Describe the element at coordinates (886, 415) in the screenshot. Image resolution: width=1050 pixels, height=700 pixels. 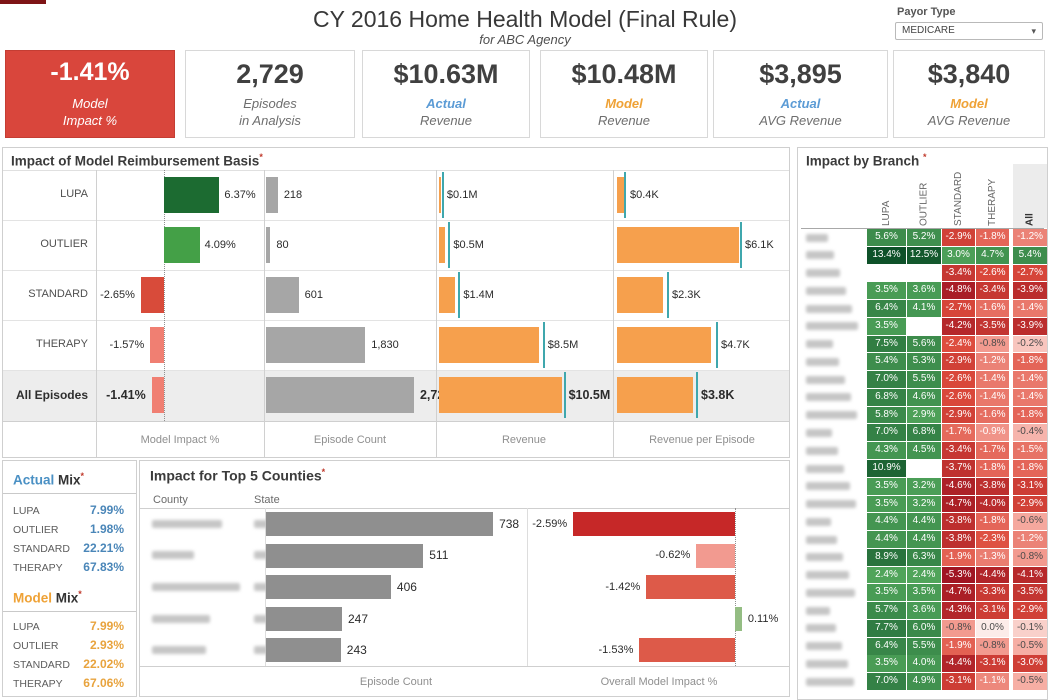
I see `branch-impact-cell: 5.8%` at that location.